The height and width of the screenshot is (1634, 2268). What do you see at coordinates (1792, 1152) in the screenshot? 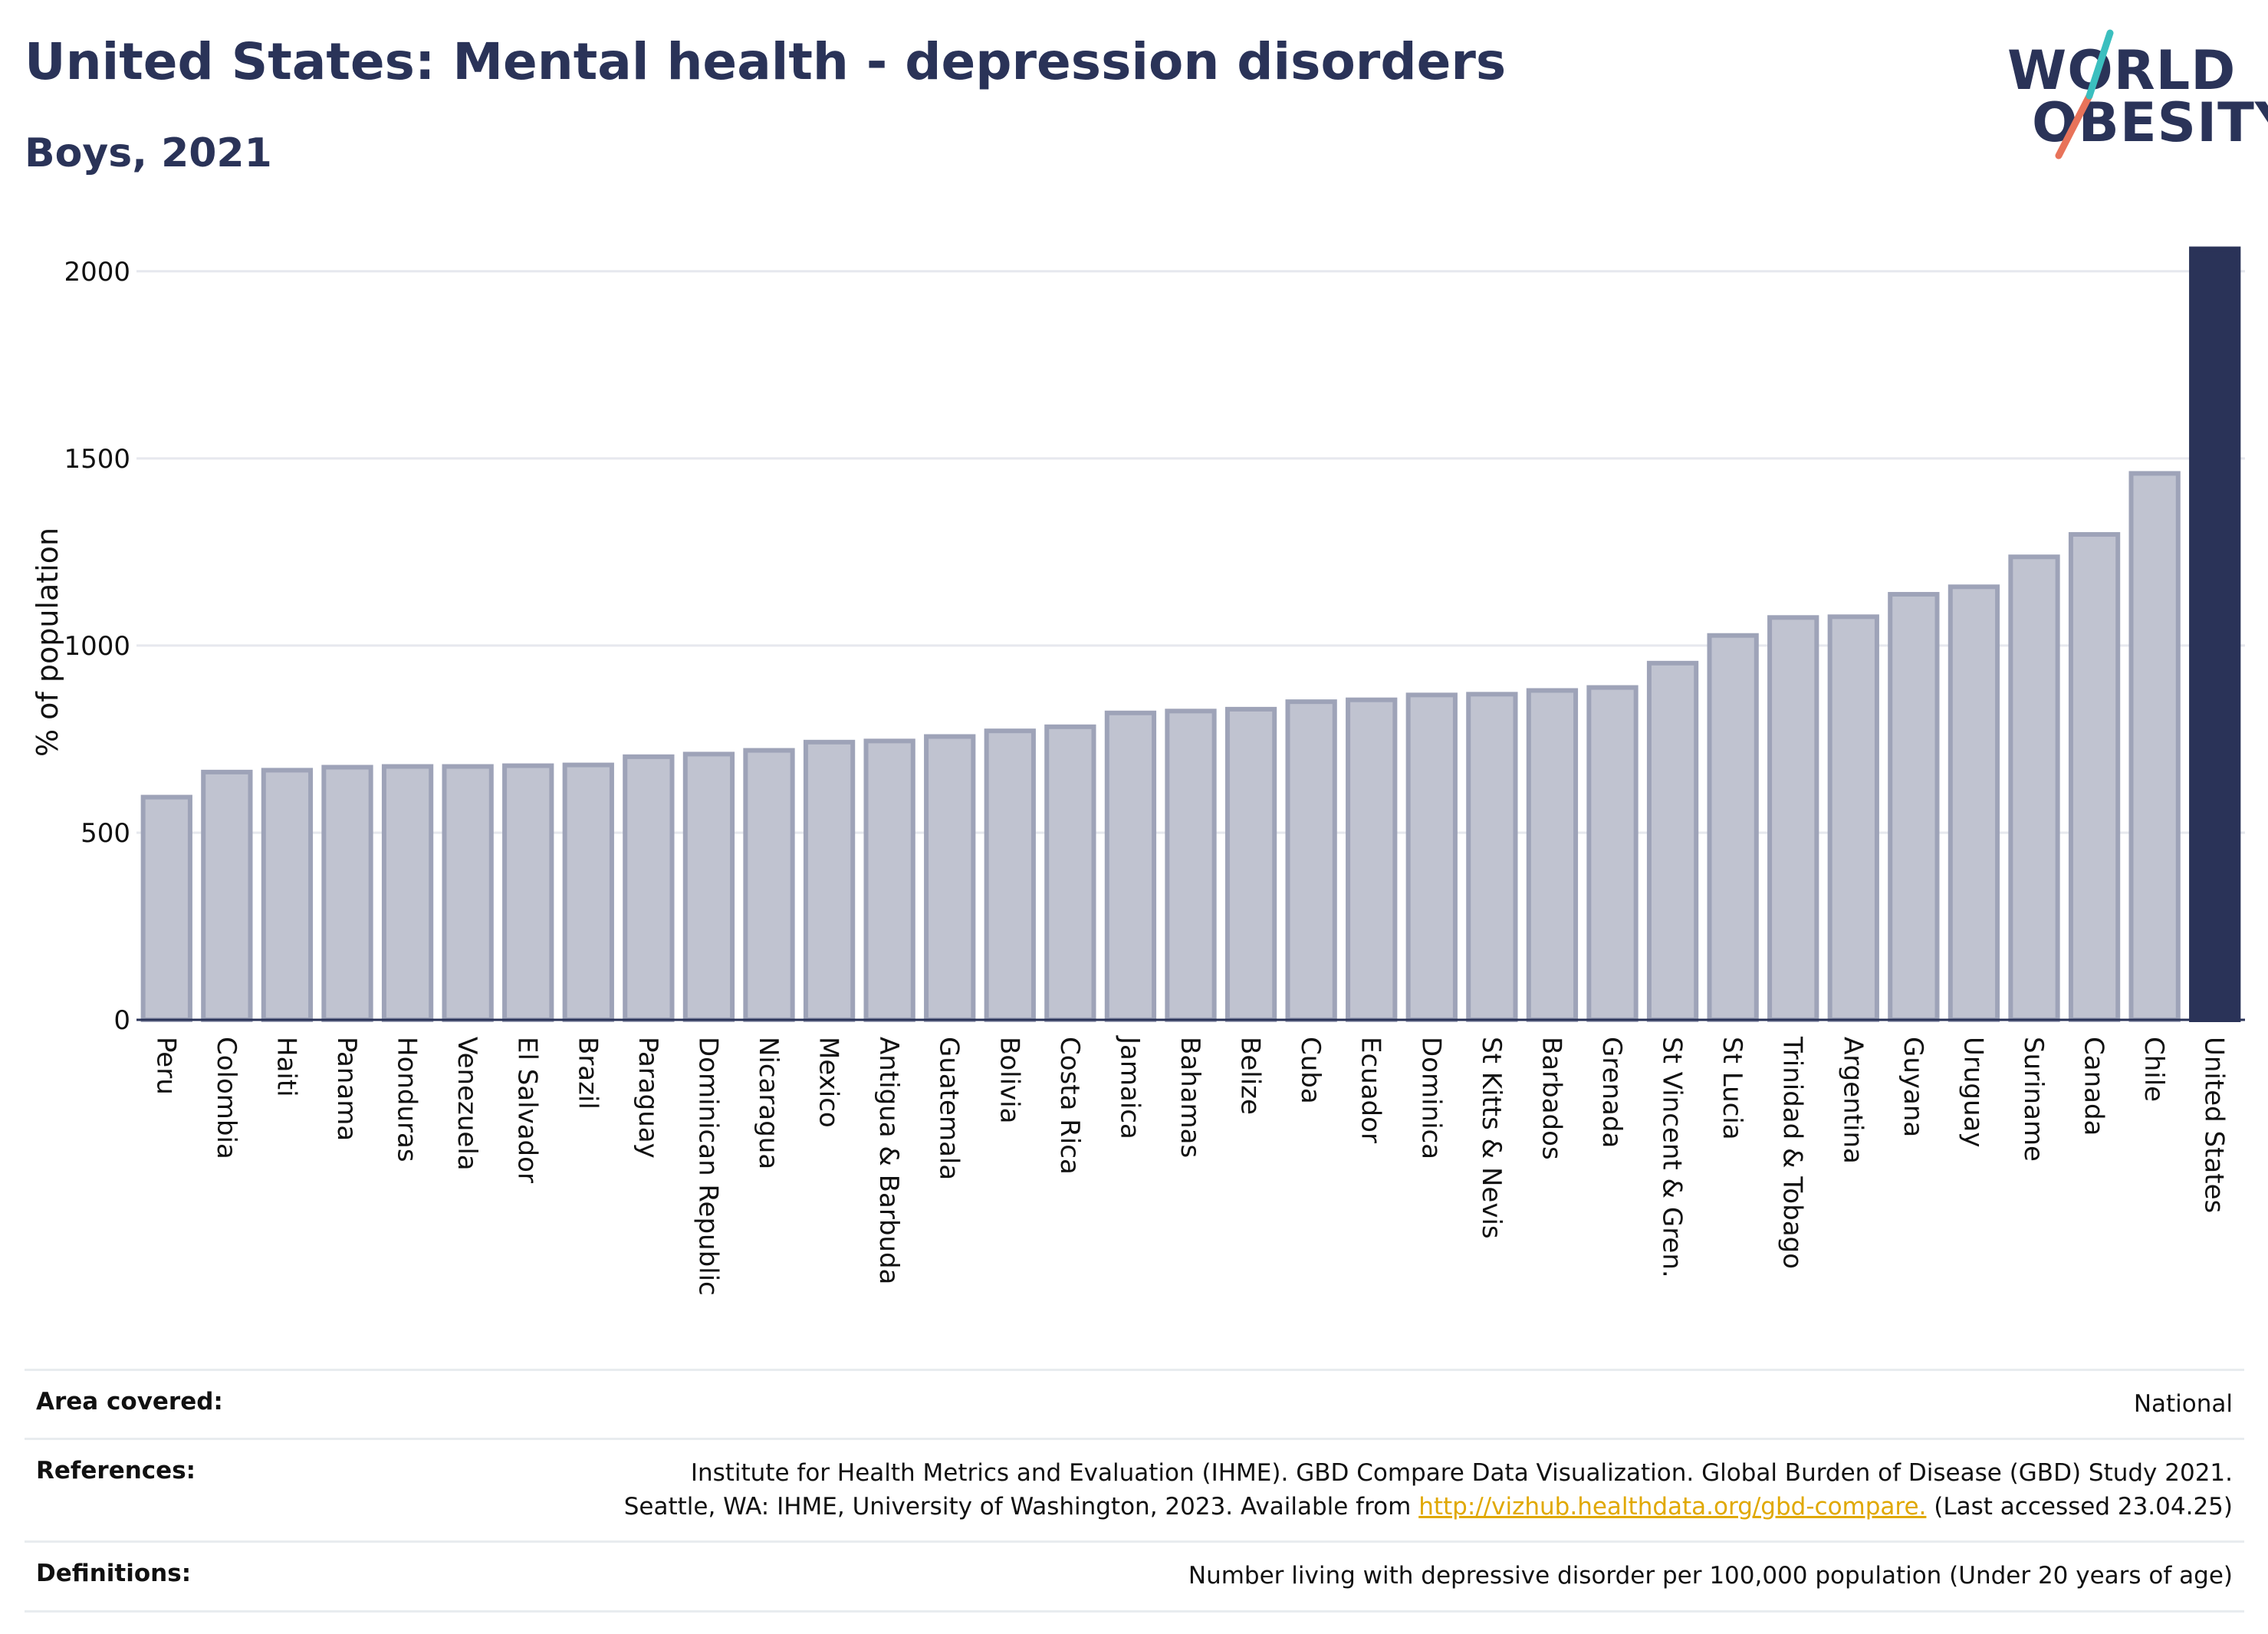
I see `category-label: Trinidad & Tobago` at bounding box center [1792, 1152].